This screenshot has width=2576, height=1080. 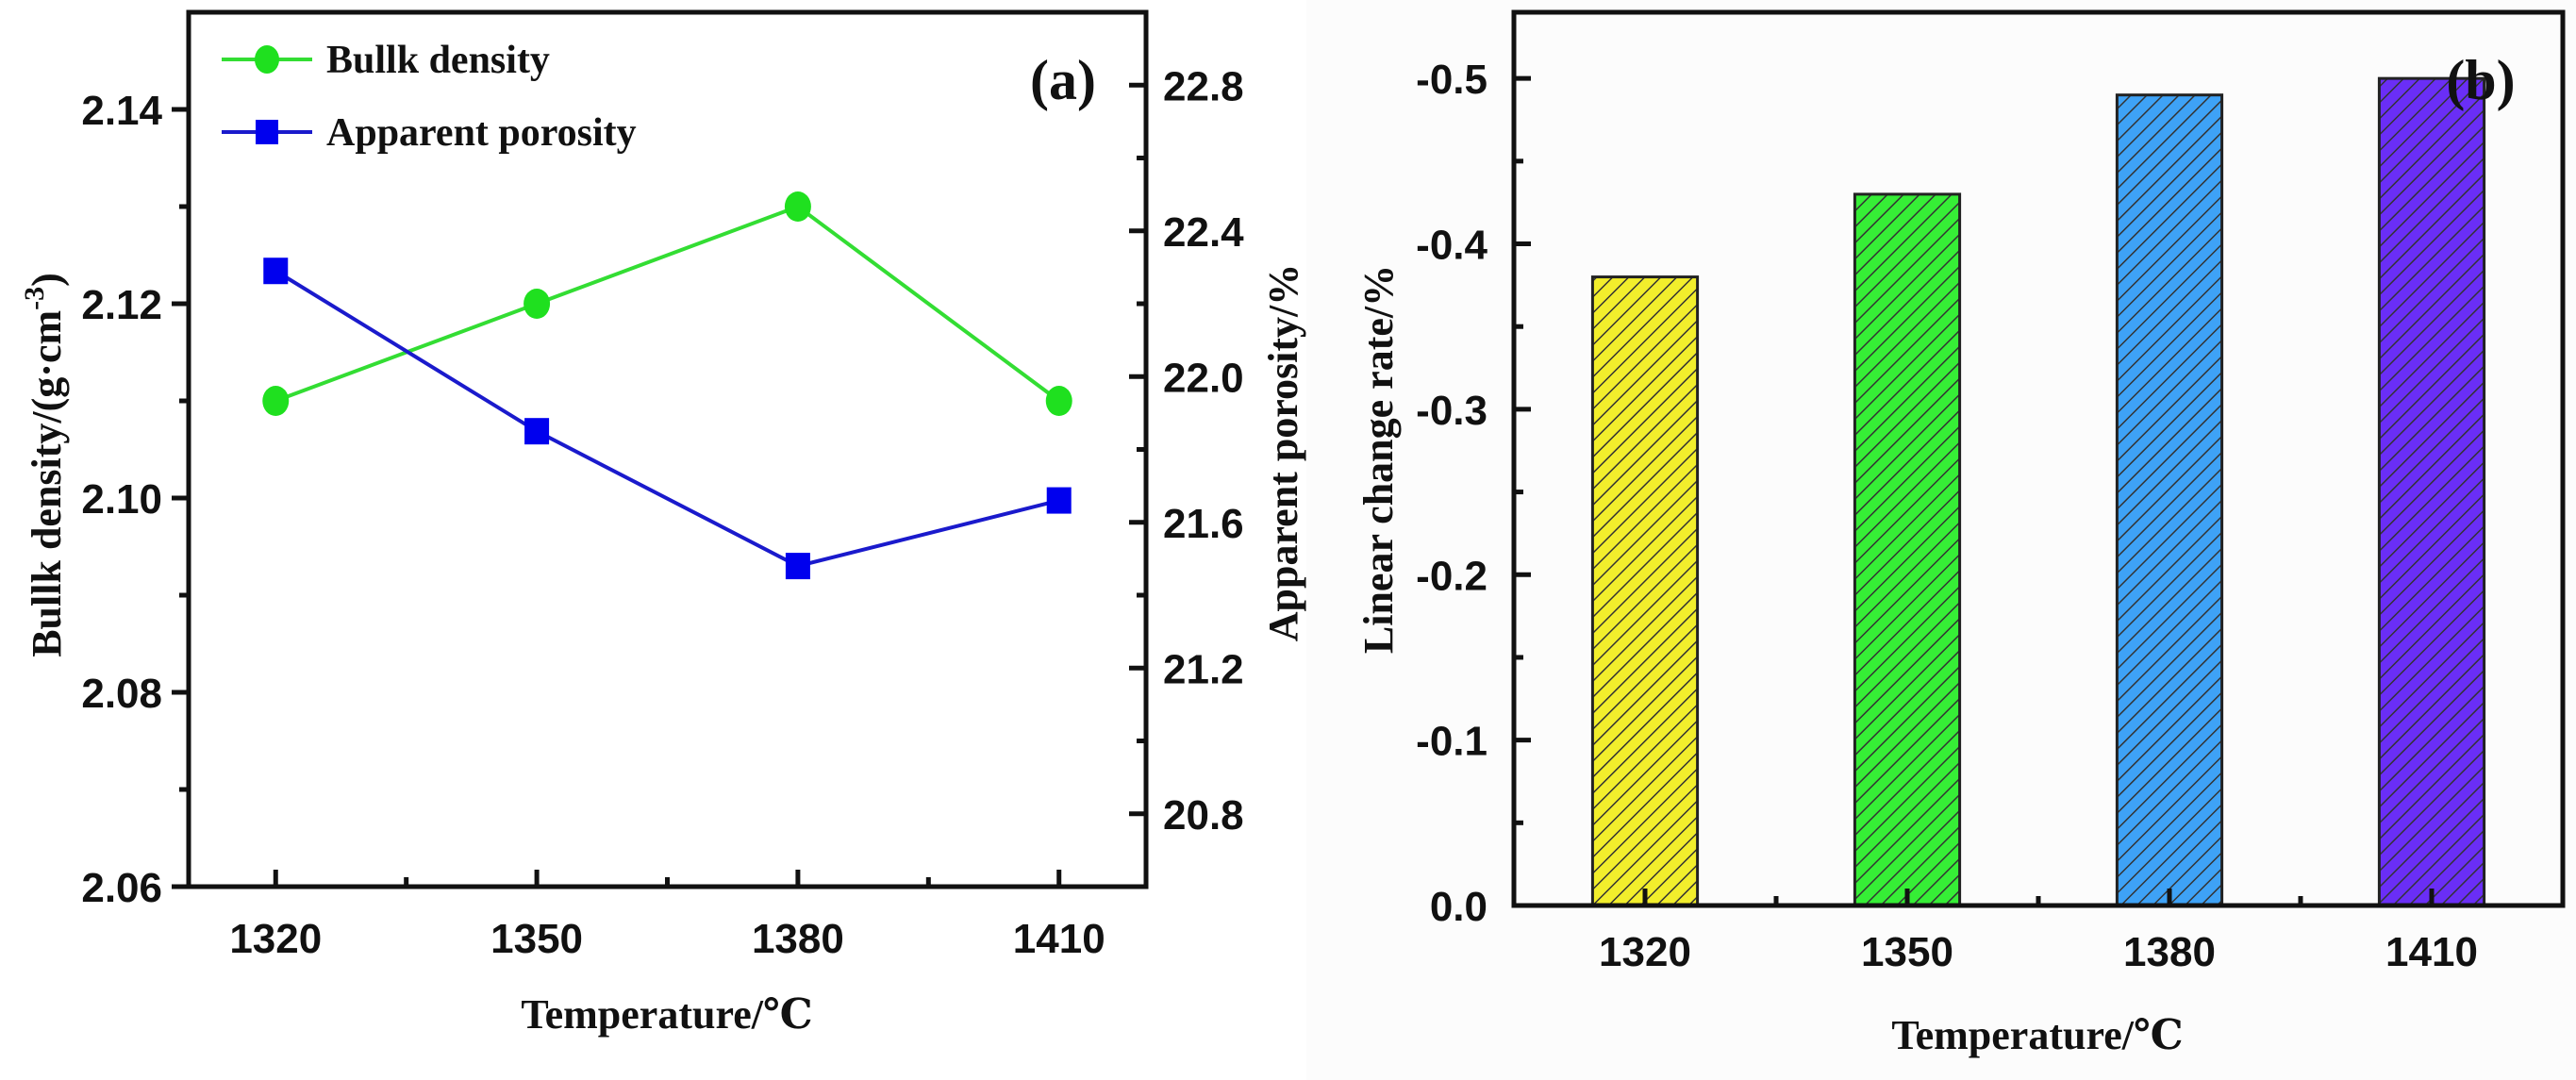 What do you see at coordinates (1063, 80) in the screenshot?
I see `panel-a-label: (a)` at bounding box center [1063, 80].